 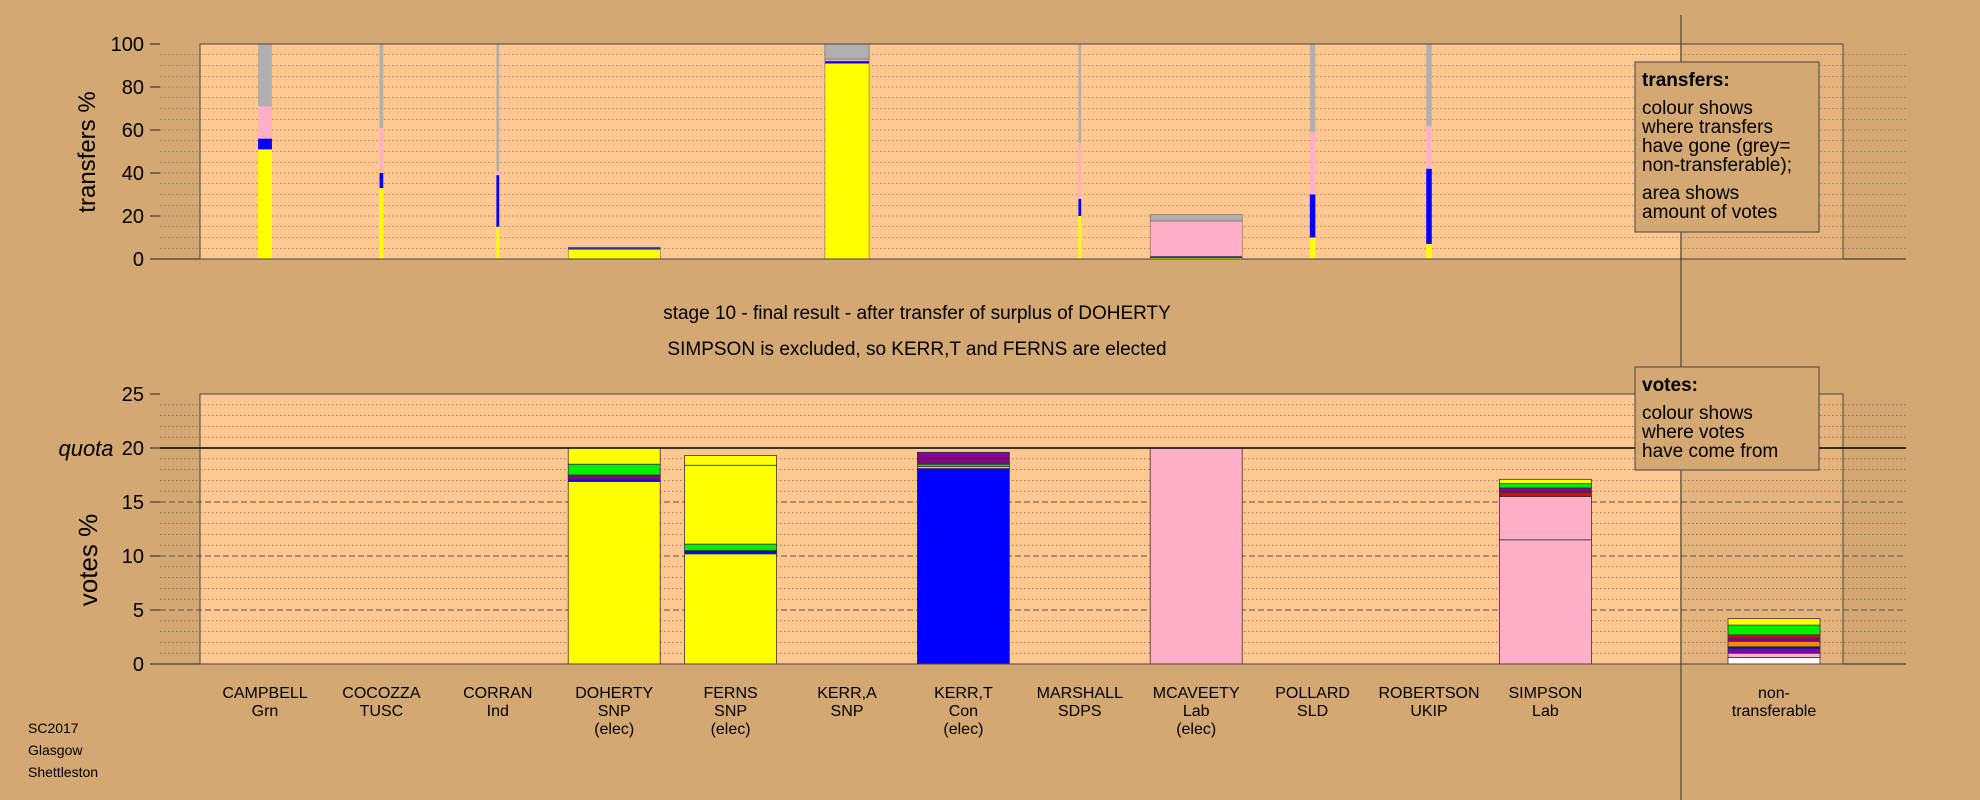 I want to click on candidate-label-line: MCAVEETY, so click(x=1196, y=693).